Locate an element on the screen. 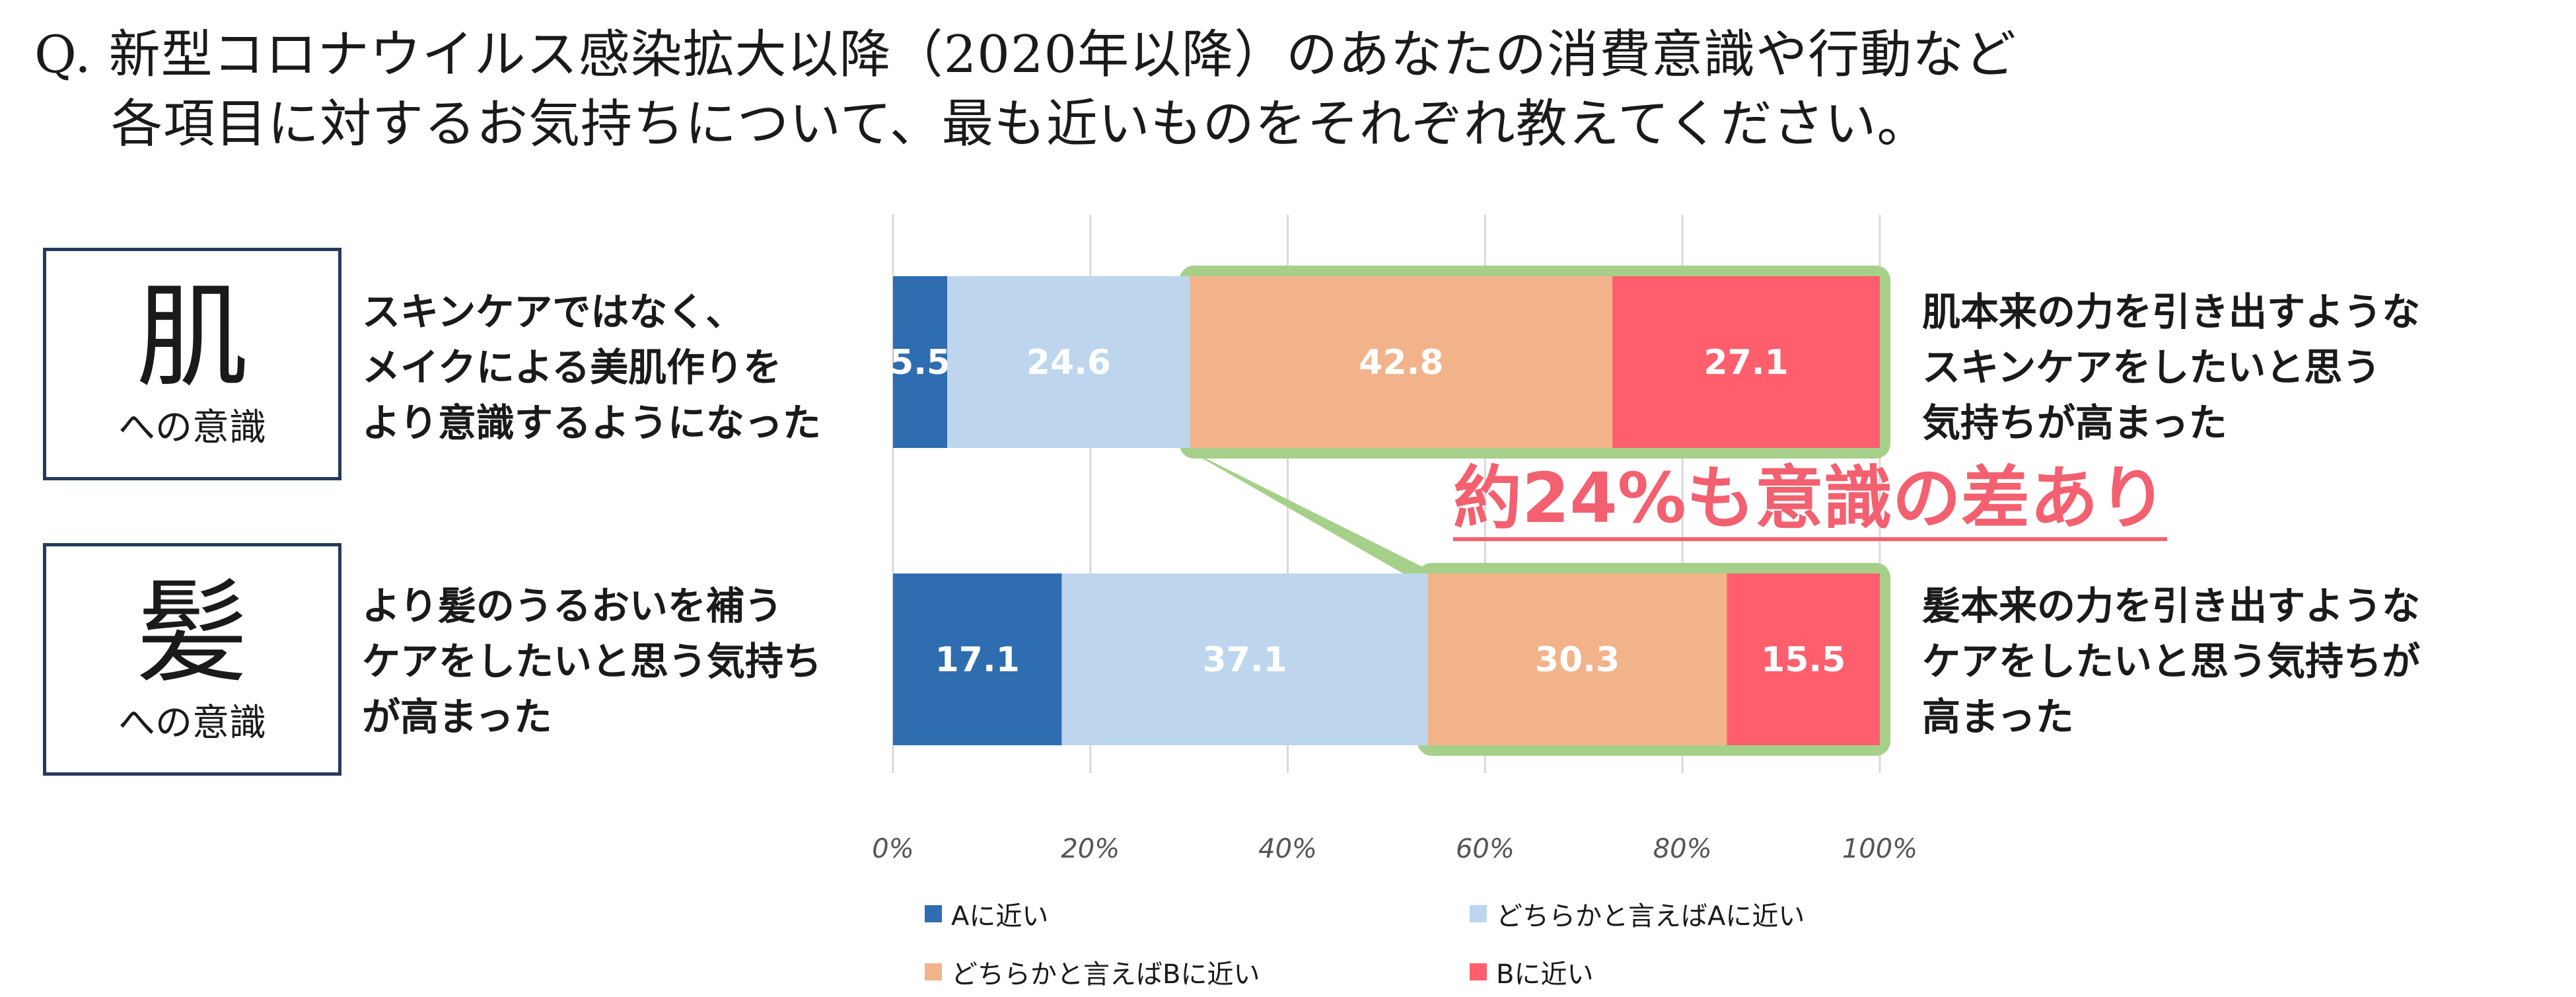 This screenshot has width=2576, height=997. legend-label: Aに近い is located at coordinates (1000, 916).